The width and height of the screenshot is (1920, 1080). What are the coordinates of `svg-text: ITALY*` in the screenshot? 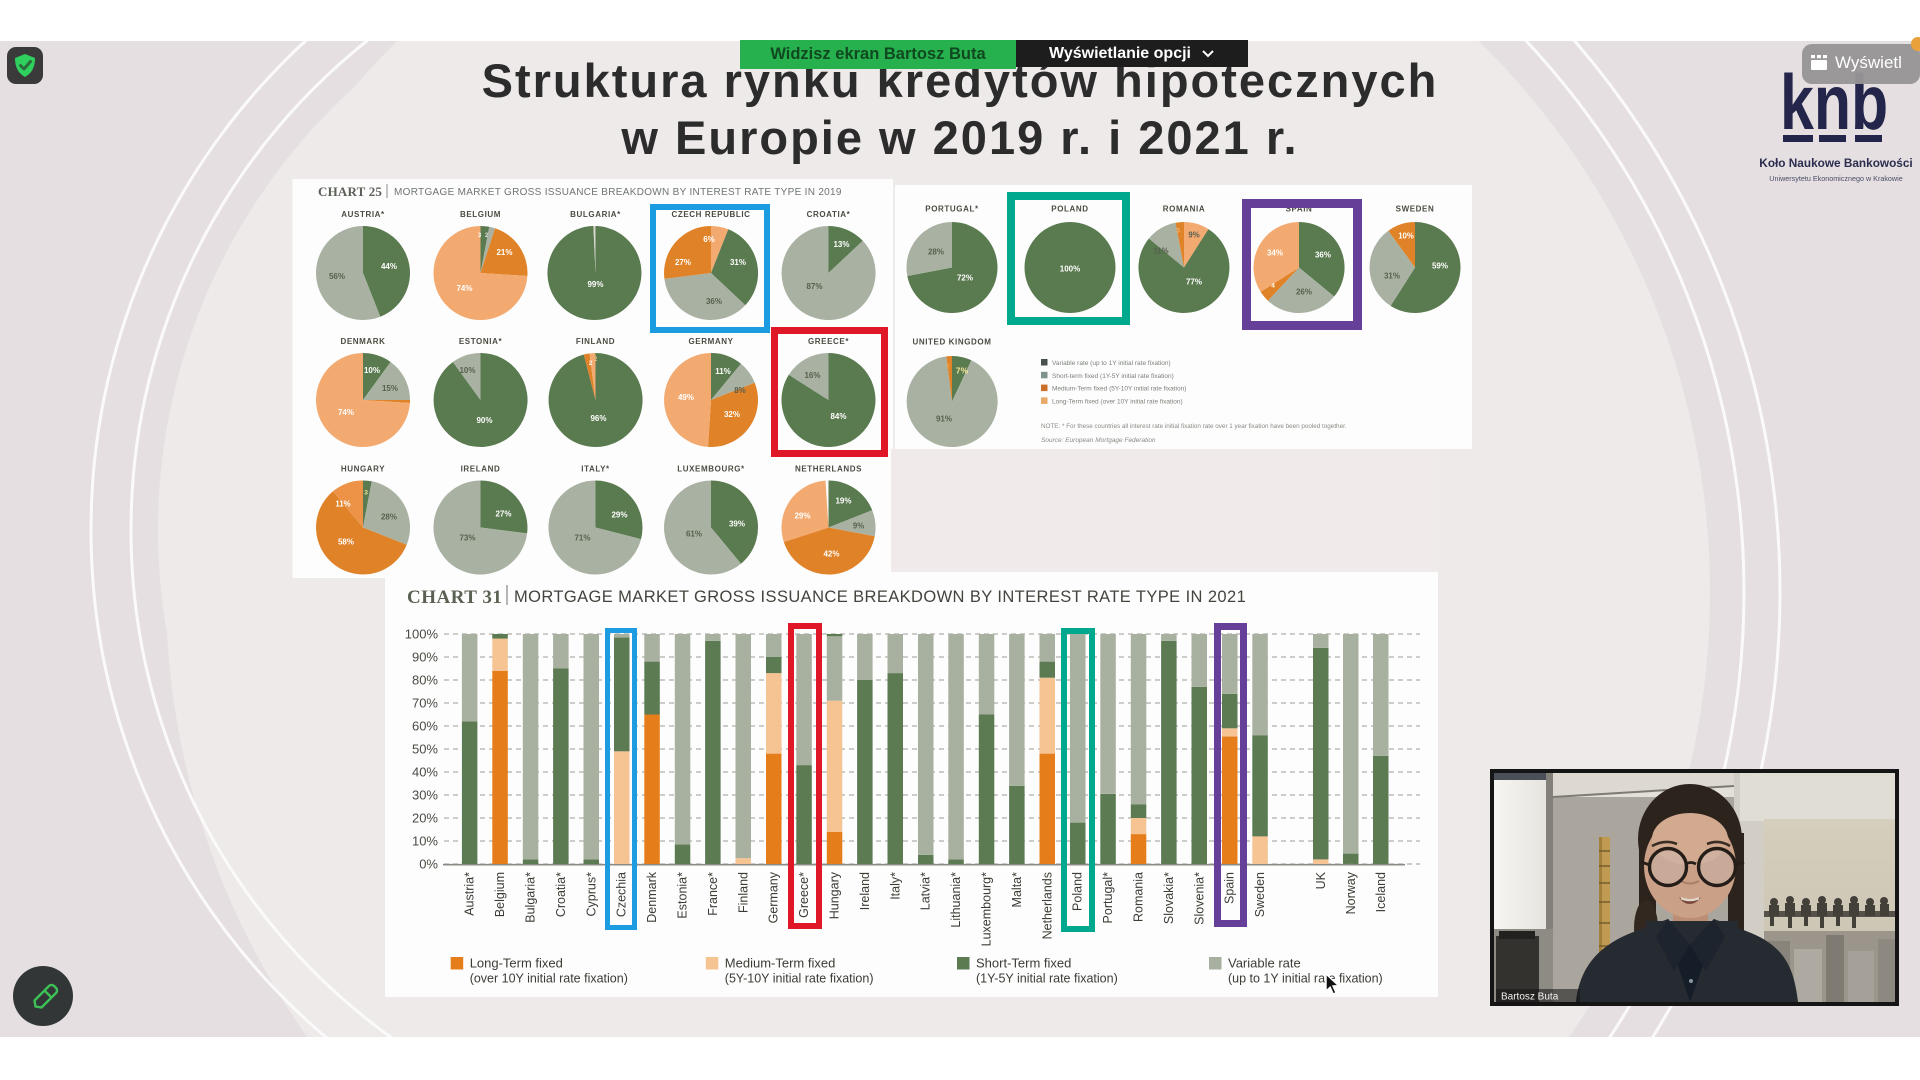 It's located at (595, 469).